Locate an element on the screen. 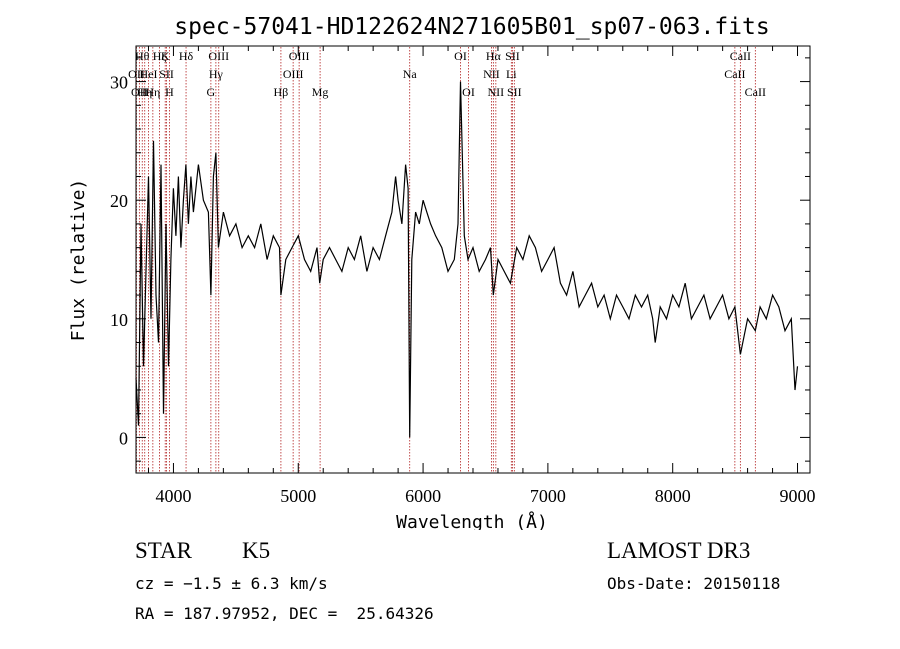  line-label: Na is located at coordinates (410, 74).